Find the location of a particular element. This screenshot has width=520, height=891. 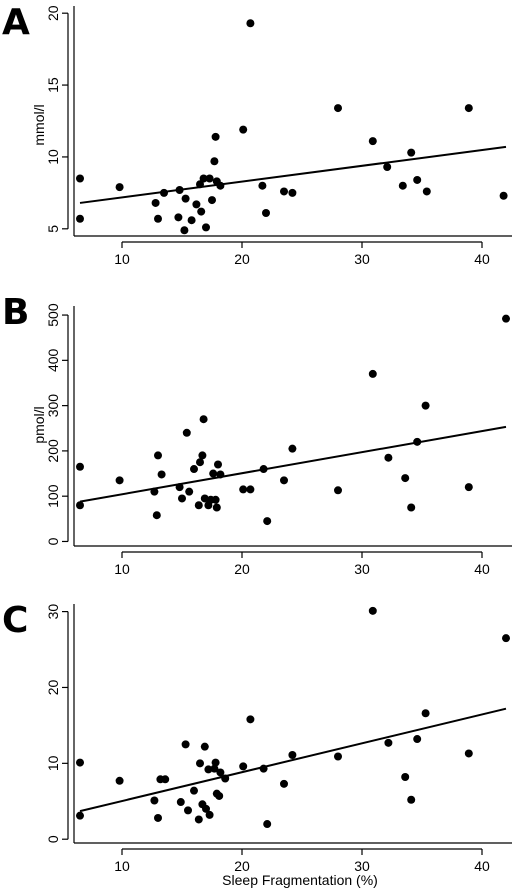

panel-a-x-tick-label: 20 is located at coordinates (242, 259).